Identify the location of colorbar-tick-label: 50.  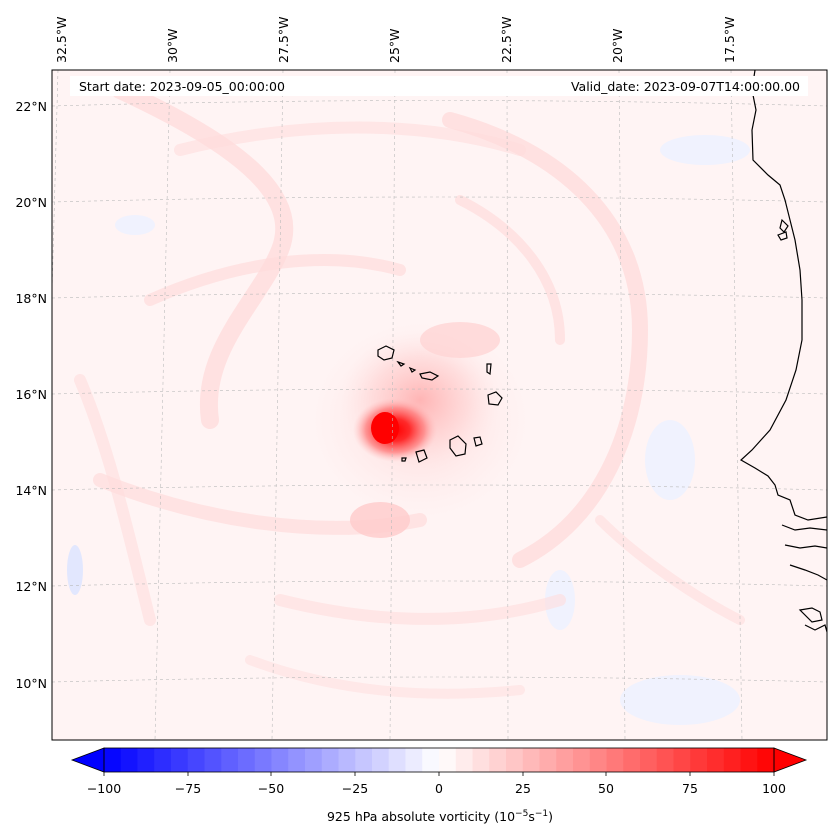
(606, 788).